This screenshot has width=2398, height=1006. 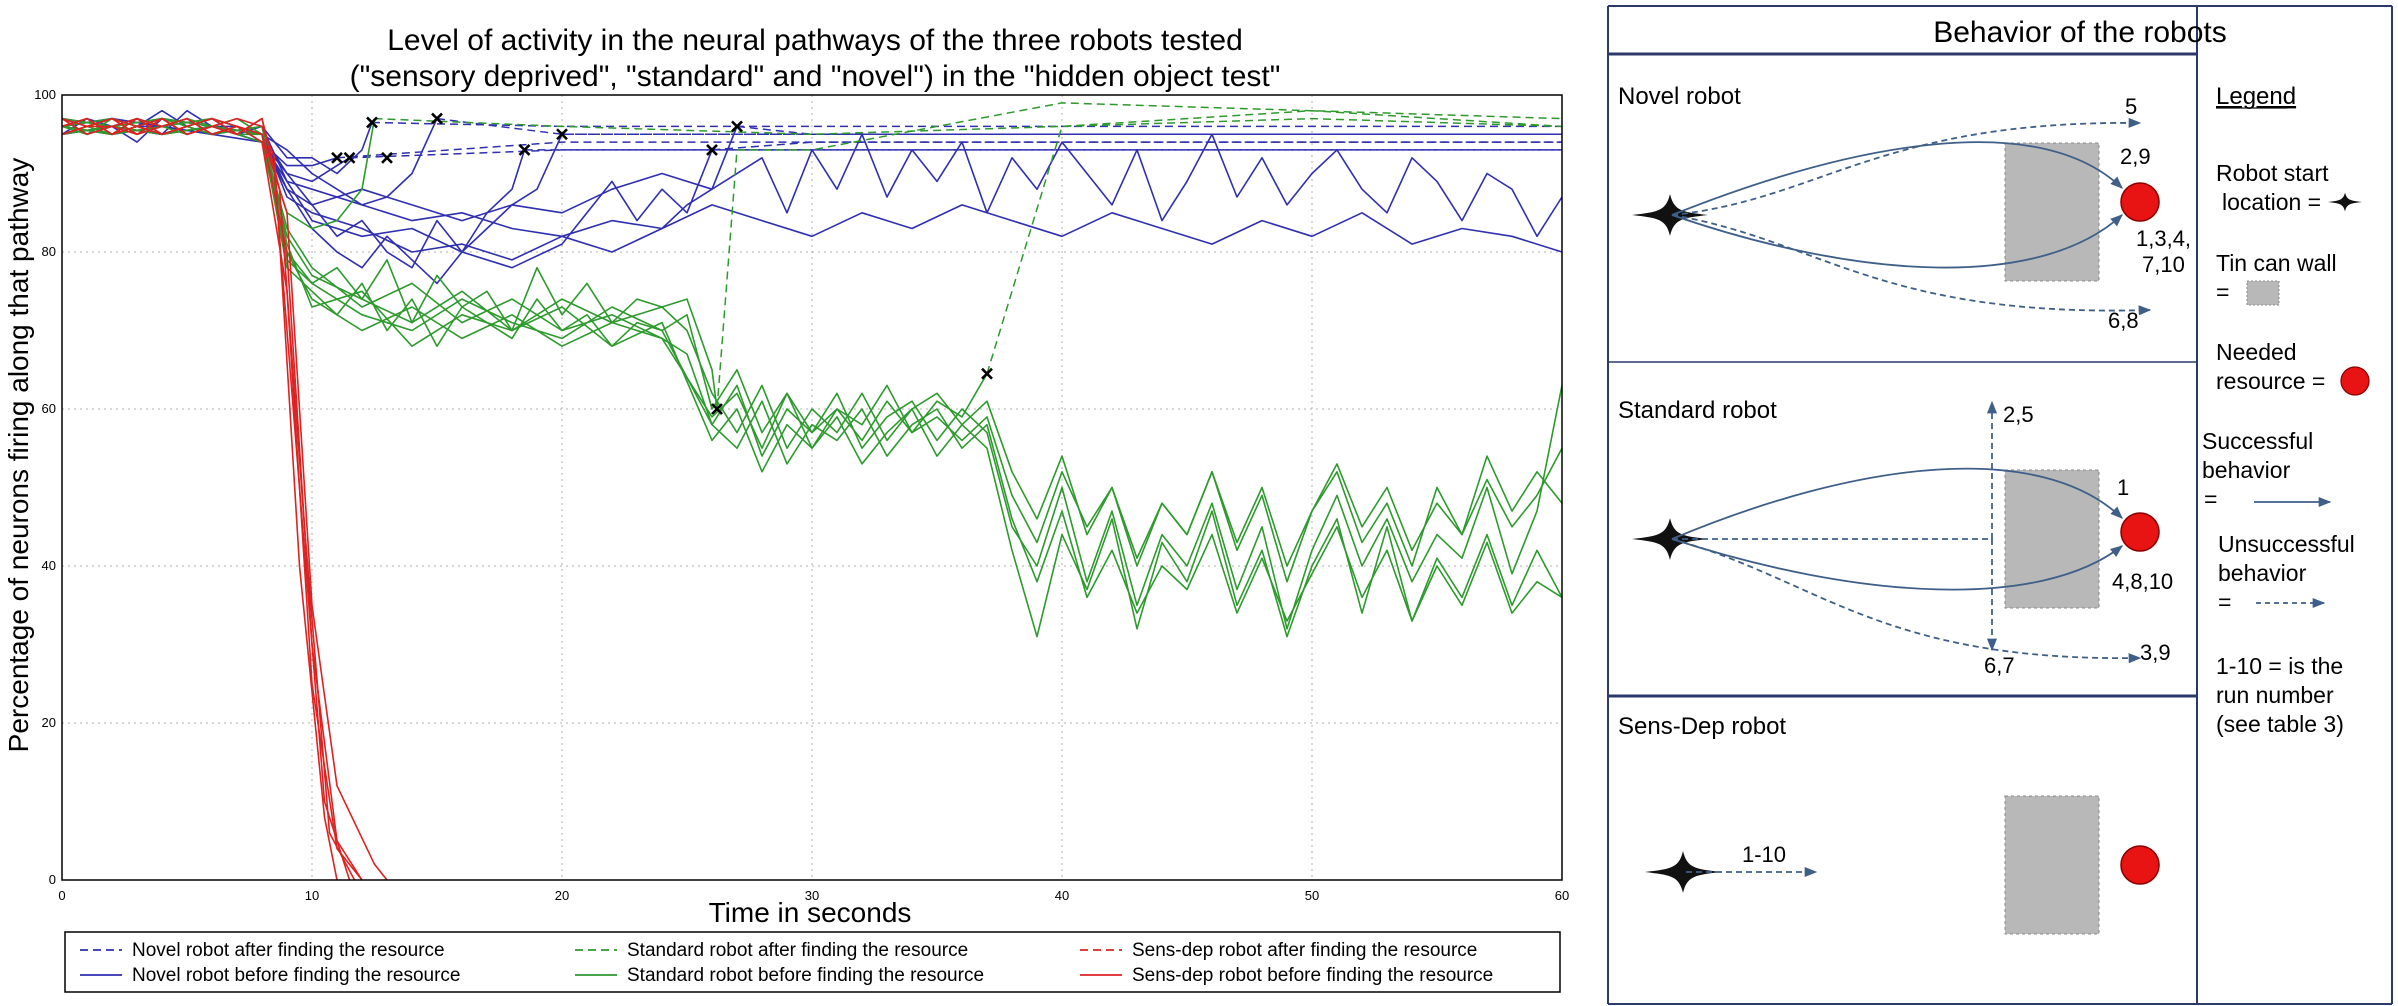 I want to click on standard-path-lower, so click(x=1897, y=564).